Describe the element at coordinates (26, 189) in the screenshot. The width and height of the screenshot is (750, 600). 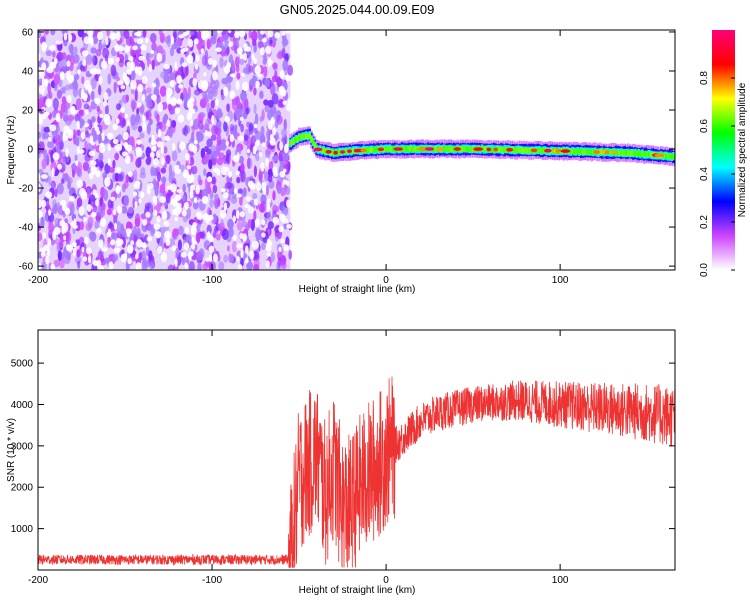
I see `y-tick-label: -20` at that location.